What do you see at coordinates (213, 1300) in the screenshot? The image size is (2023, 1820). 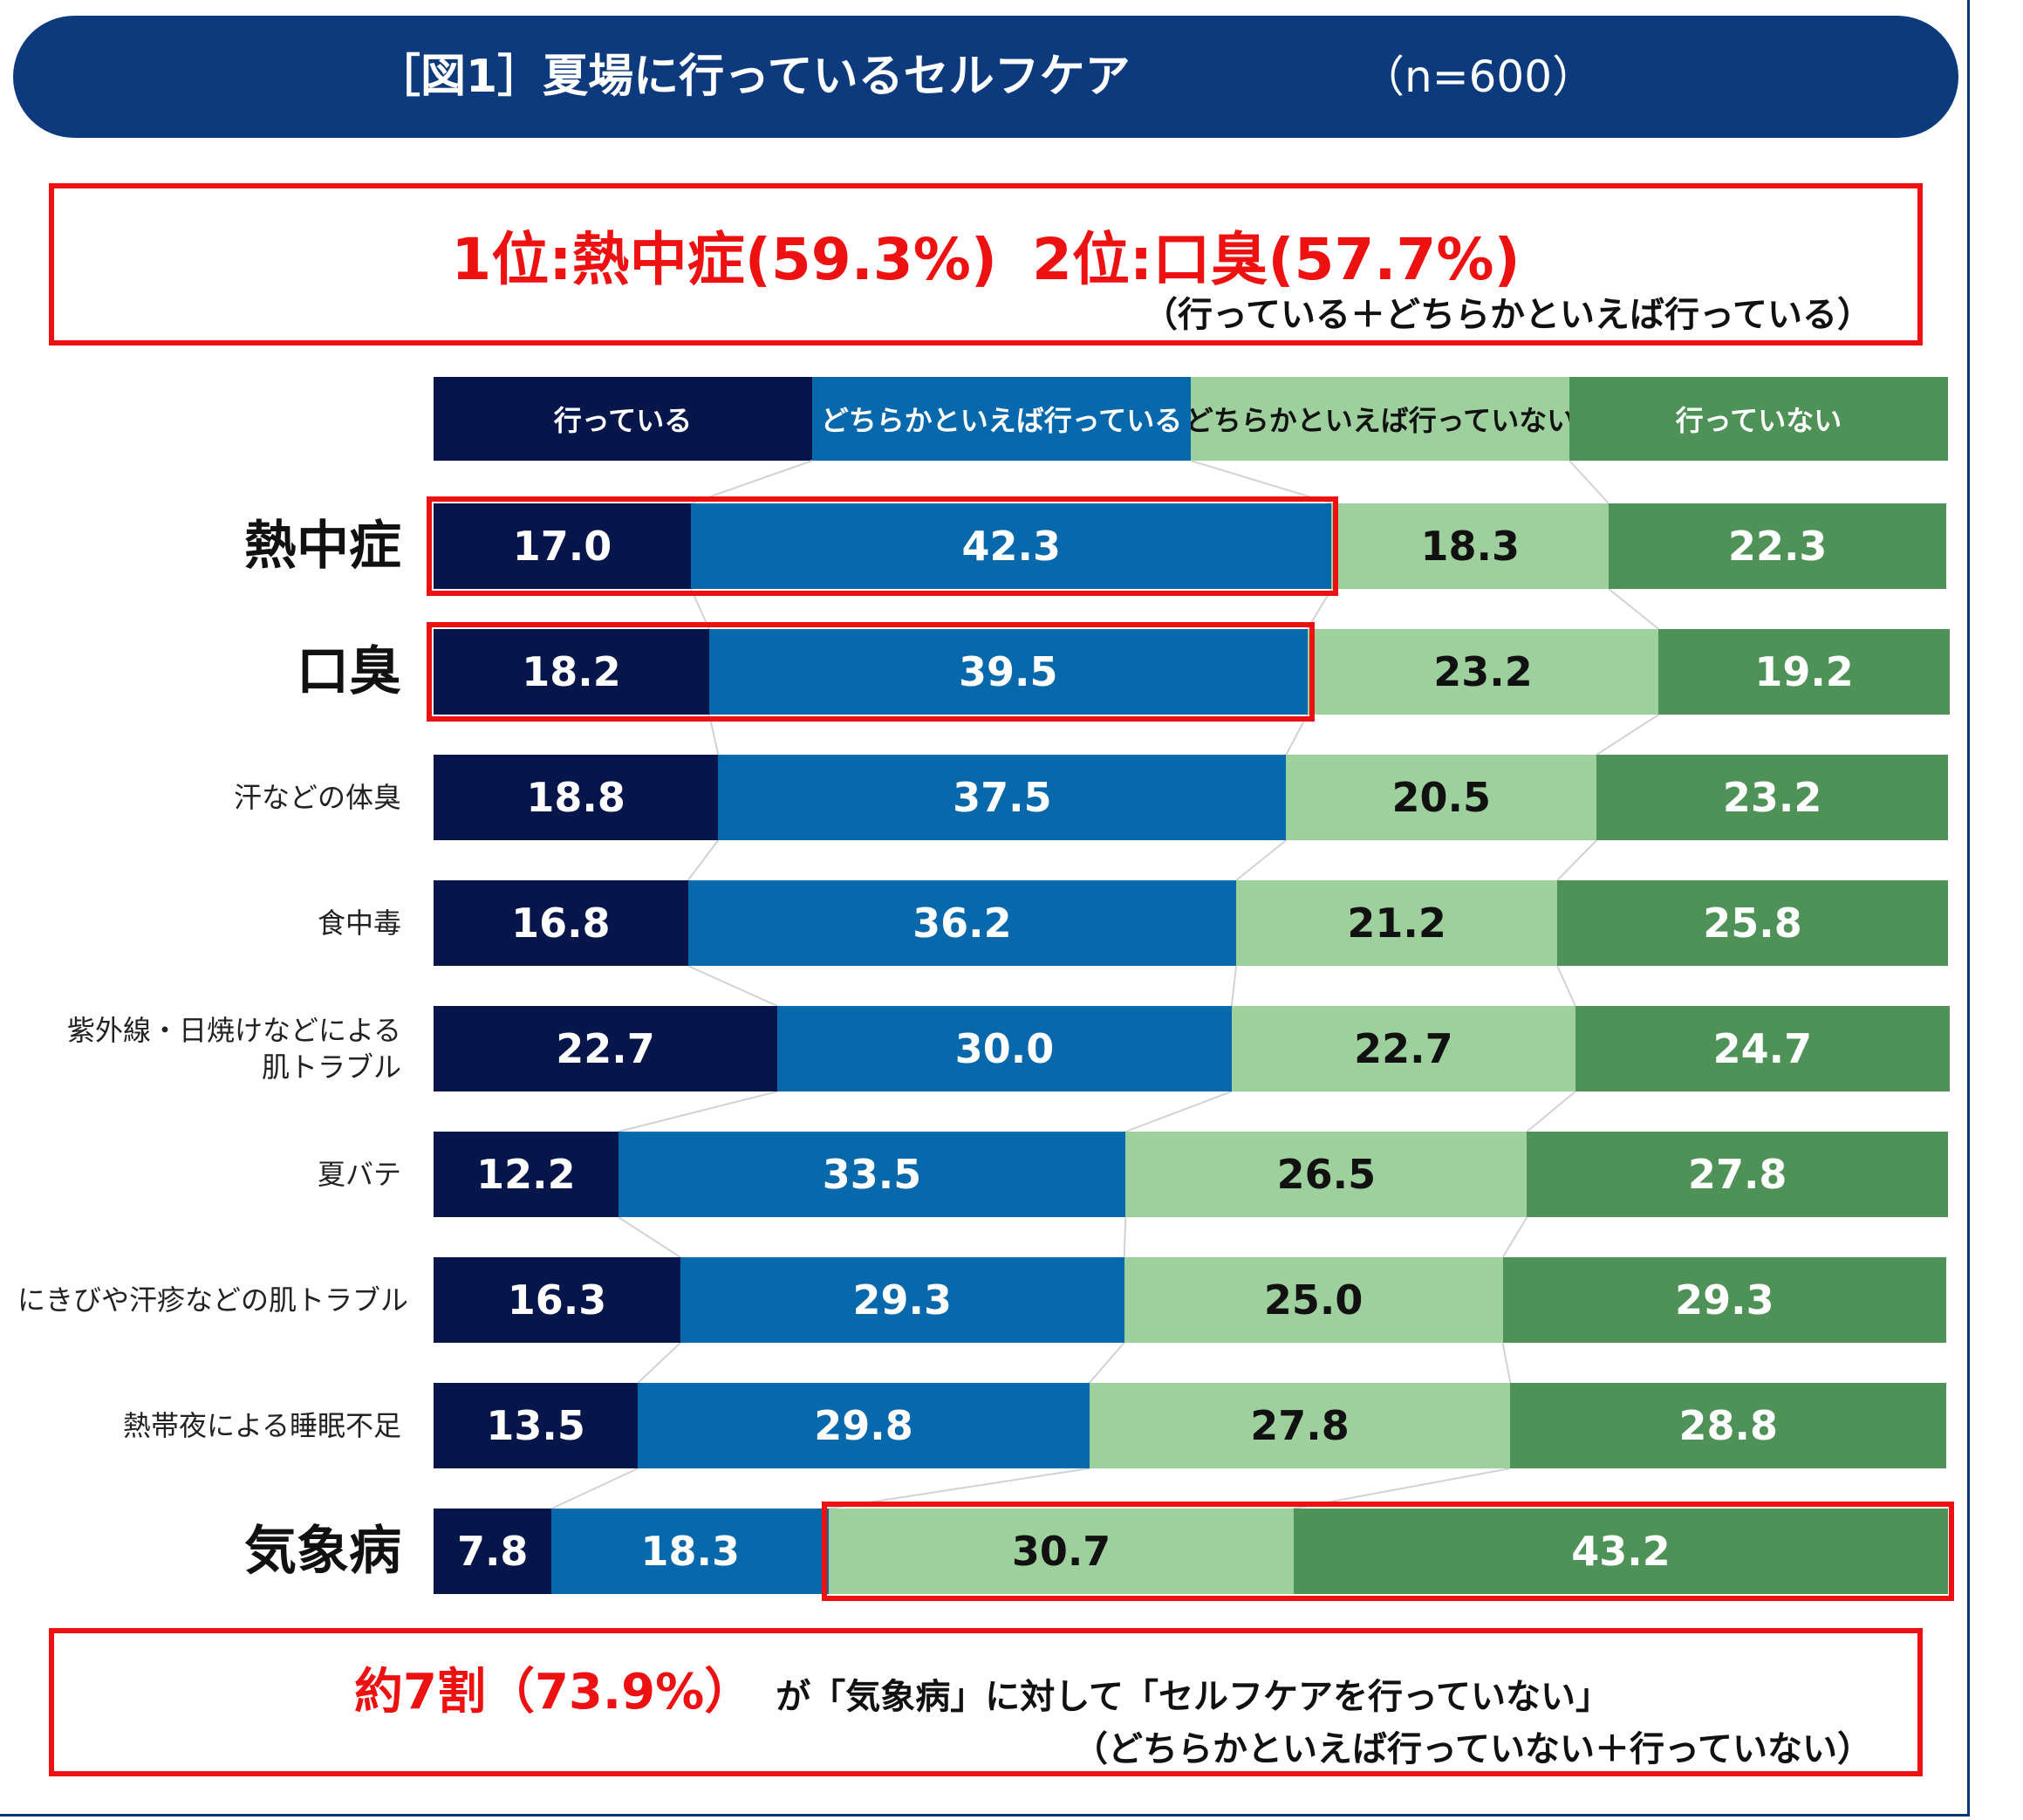 I see `category-label-line: にきびや汗疹などの肌トラブル` at bounding box center [213, 1300].